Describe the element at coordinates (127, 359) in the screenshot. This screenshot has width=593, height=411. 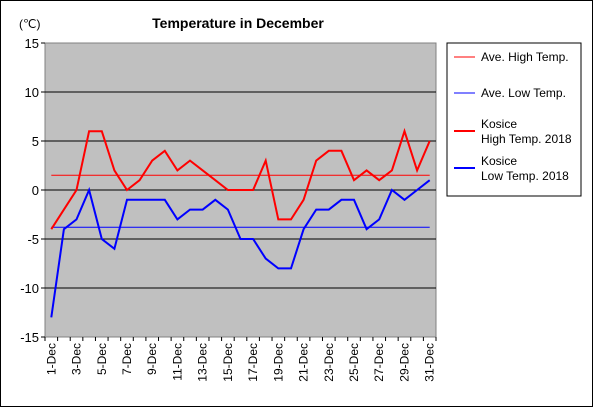
I see `x-tick-label: 7-Dec` at that location.